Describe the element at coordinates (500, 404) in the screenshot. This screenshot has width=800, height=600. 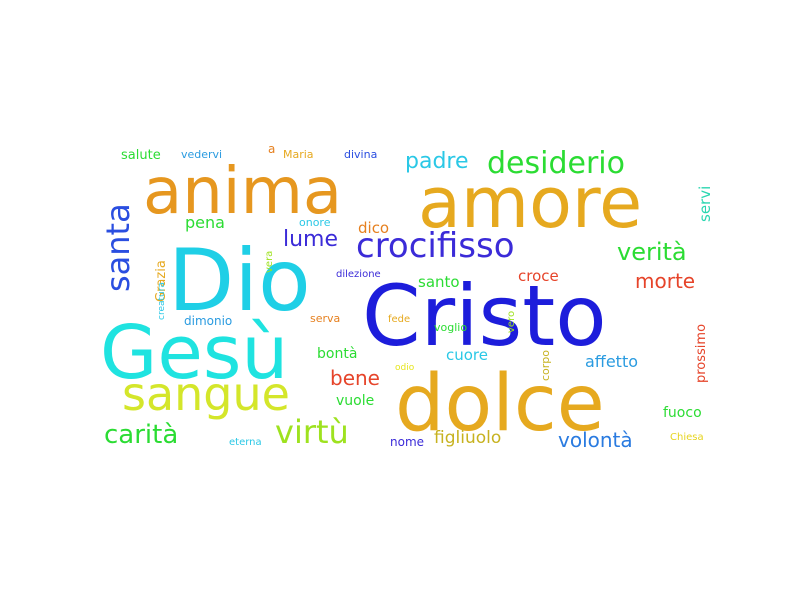
I see `word-dolce: dolce` at that location.